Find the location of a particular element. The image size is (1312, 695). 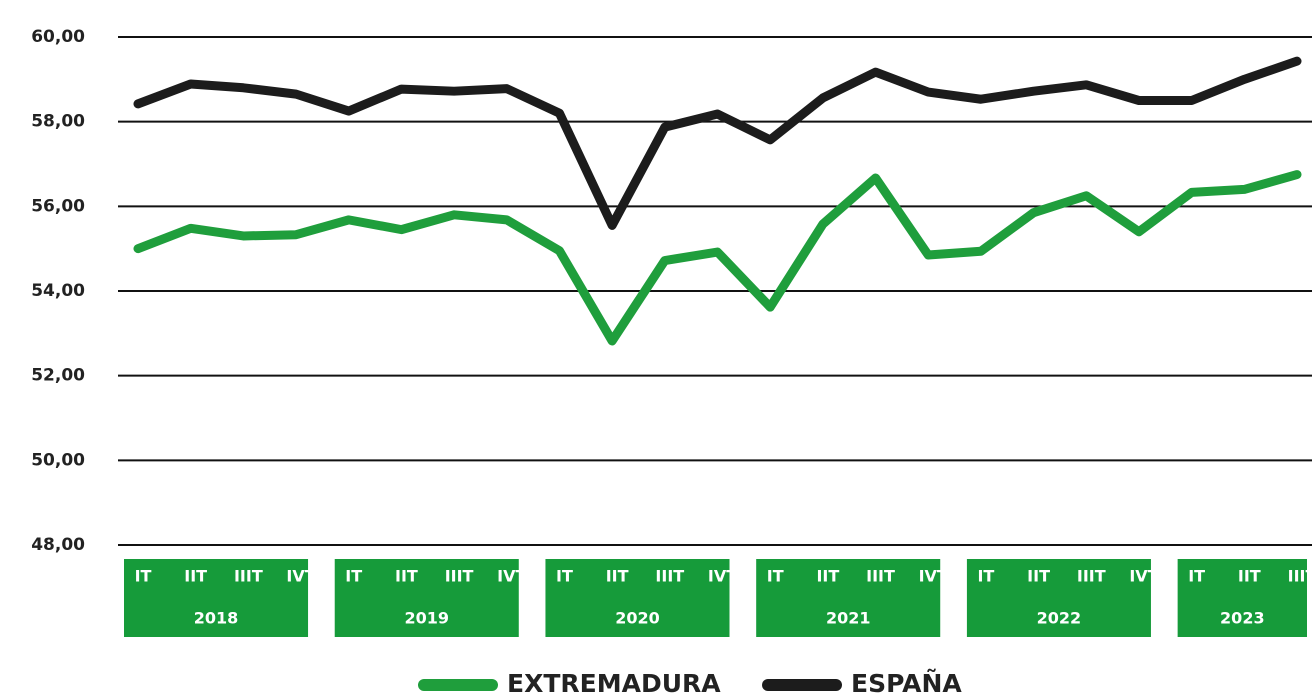

y-tick-label: 48,00 is located at coordinates (58, 545).